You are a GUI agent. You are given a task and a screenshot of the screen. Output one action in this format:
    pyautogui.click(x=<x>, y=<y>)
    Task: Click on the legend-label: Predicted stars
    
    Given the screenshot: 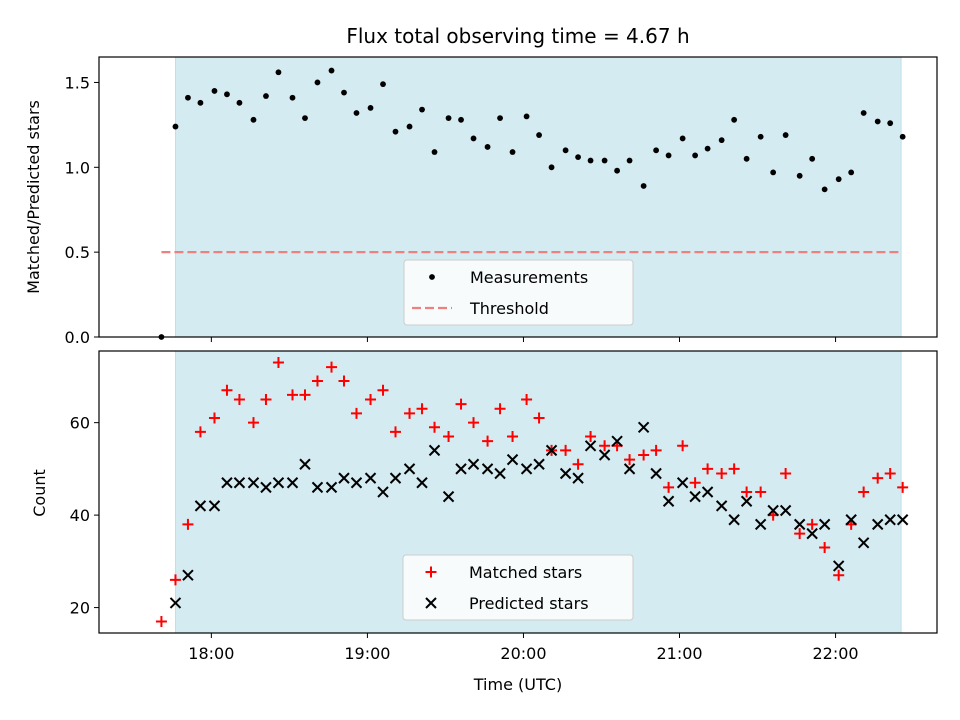 What is the action you would take?
    pyautogui.click(x=529, y=603)
    